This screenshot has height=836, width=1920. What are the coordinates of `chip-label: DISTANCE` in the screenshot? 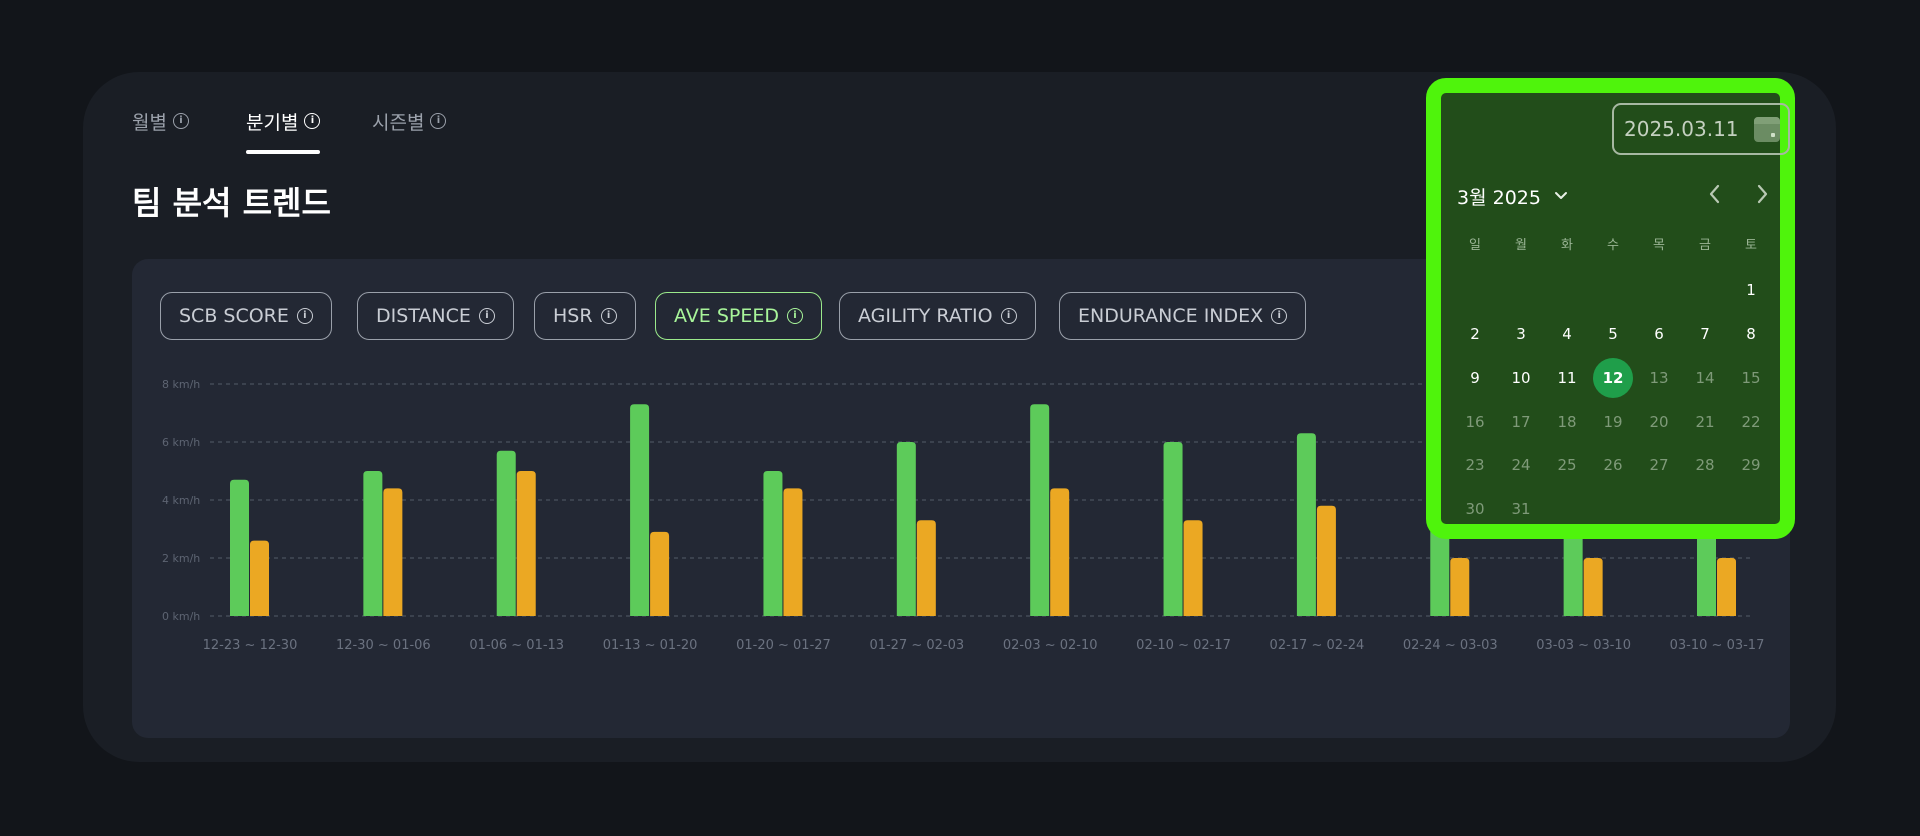 It's located at (423, 316).